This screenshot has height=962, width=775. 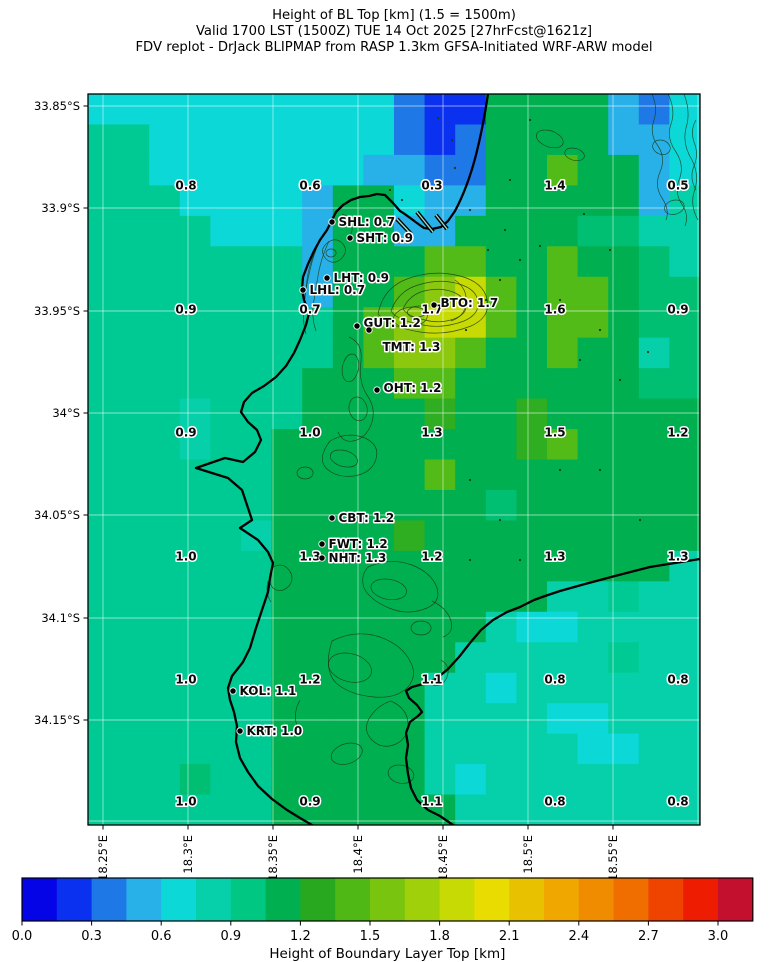 I want to click on station-label: SHL: 0.7, so click(x=367, y=222).